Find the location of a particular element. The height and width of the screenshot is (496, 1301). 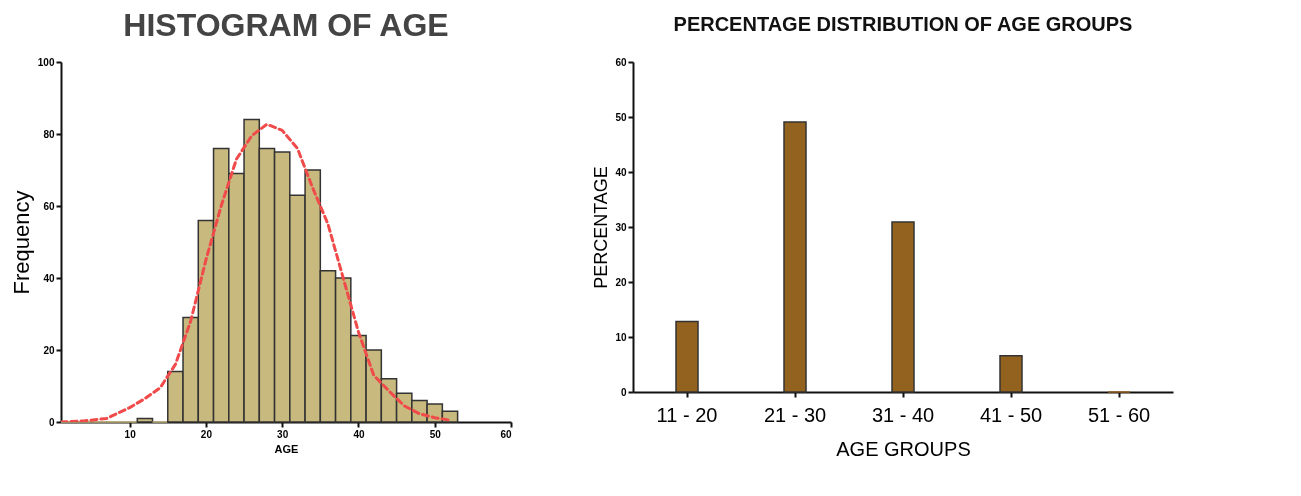

chart-title: HISTOGRAM OF AGE is located at coordinates (286, 25).